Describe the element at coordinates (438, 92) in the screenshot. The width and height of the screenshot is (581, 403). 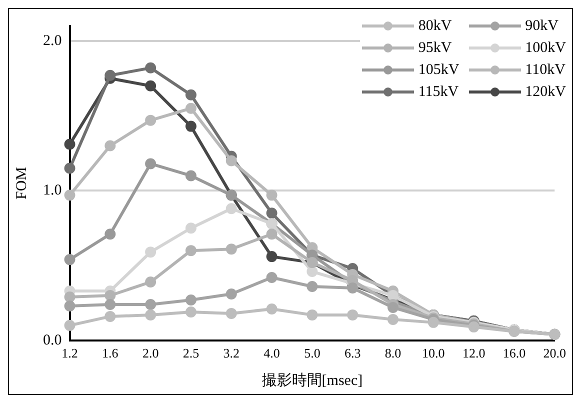
I see `legend-label: 115kV` at that location.